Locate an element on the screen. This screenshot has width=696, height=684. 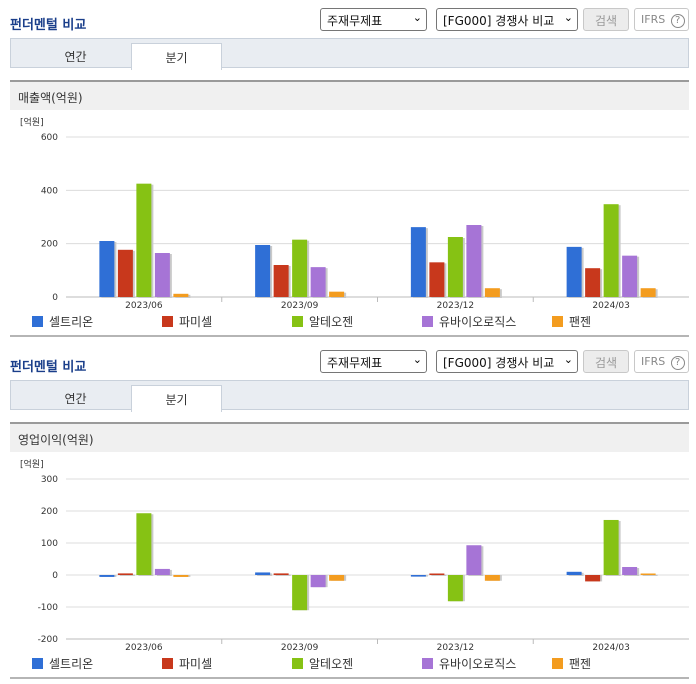
section-title: 펀더멘털 비교 is located at coordinates (48, 25).